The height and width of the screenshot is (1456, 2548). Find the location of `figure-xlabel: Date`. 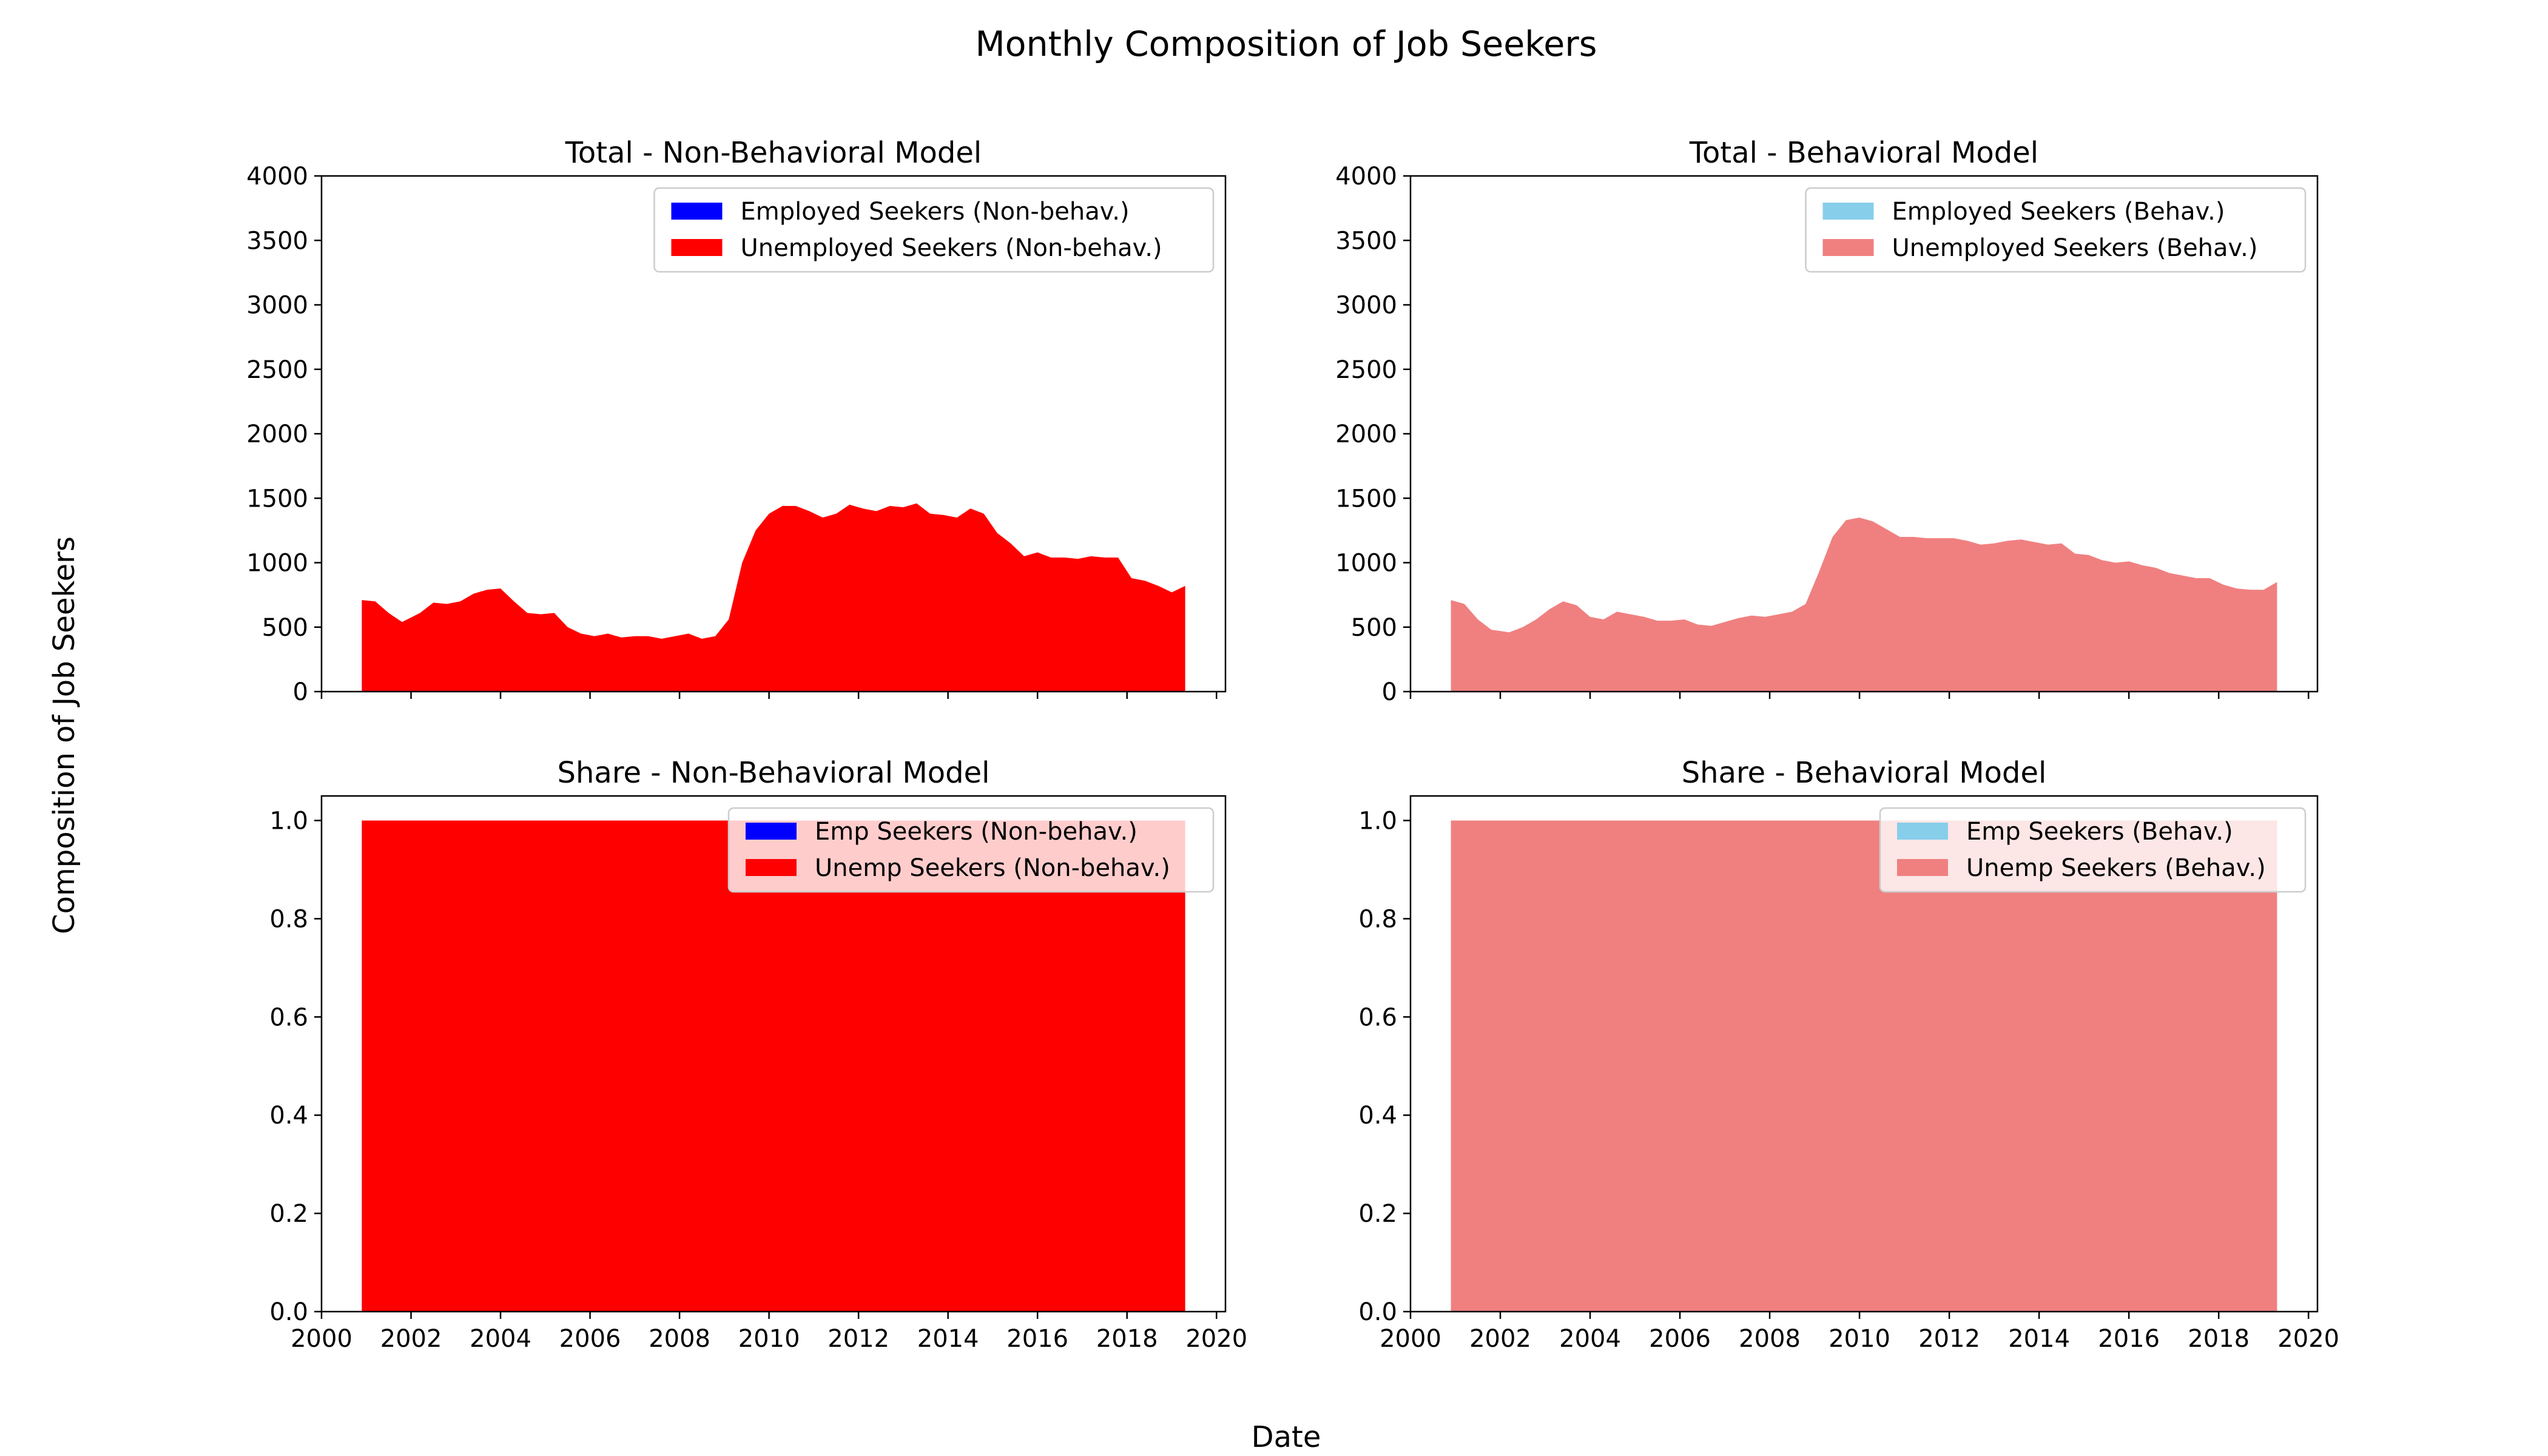

figure-xlabel: Date is located at coordinates (1286, 1437).